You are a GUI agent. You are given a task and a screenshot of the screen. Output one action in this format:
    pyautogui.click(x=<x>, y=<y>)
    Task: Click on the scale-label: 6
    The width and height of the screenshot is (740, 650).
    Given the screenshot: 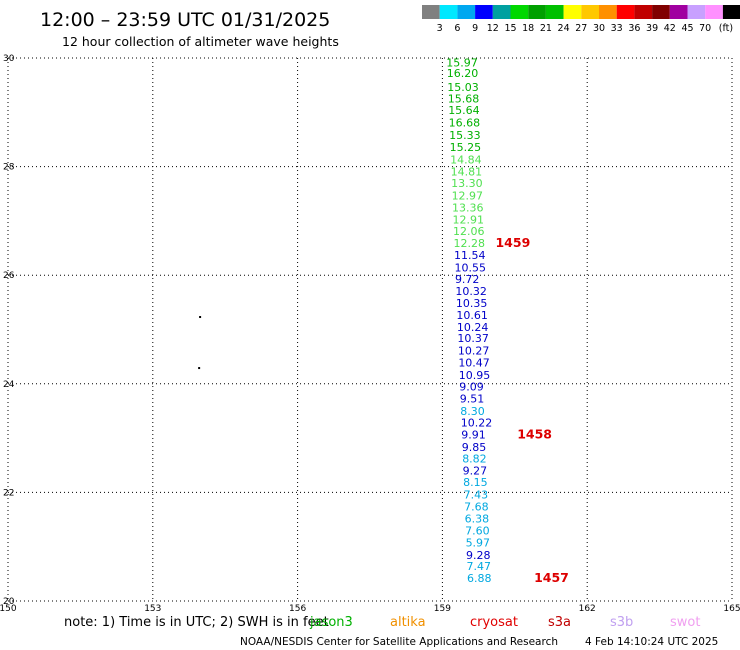 What is the action you would take?
    pyautogui.click(x=457, y=28)
    